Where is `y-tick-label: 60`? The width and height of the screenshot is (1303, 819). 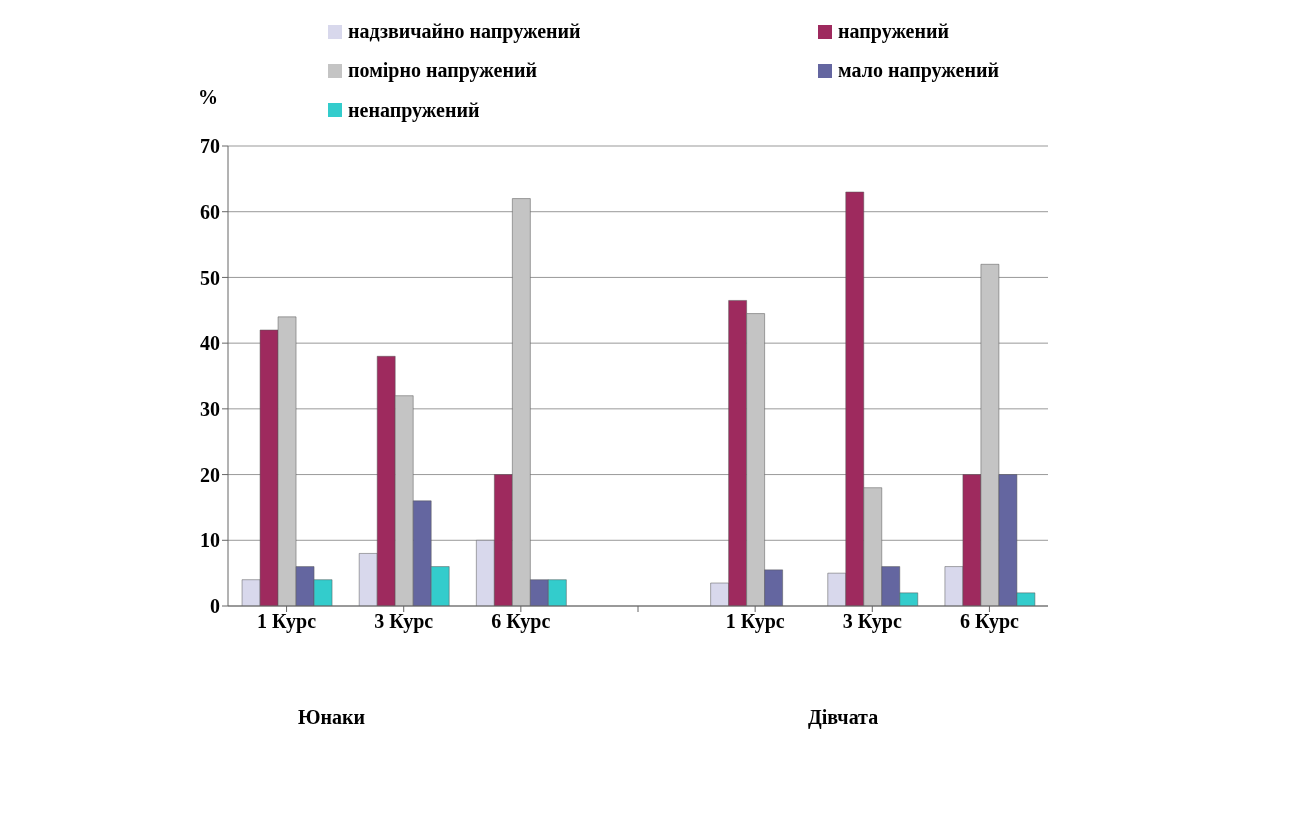
y-tick-label: 60 is located at coordinates (210, 211).